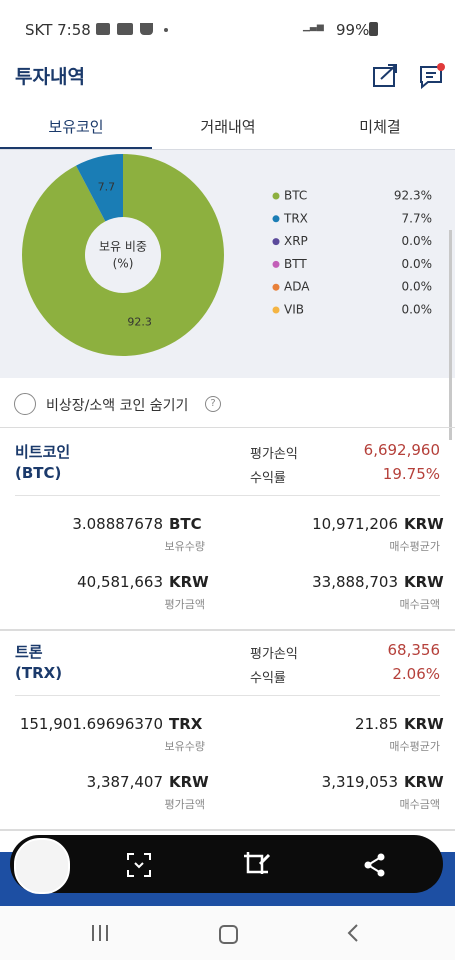 Image resolution: width=455 pixels, height=960 pixels. Describe the element at coordinates (227, 427) in the screenshot. I see `divider` at that location.